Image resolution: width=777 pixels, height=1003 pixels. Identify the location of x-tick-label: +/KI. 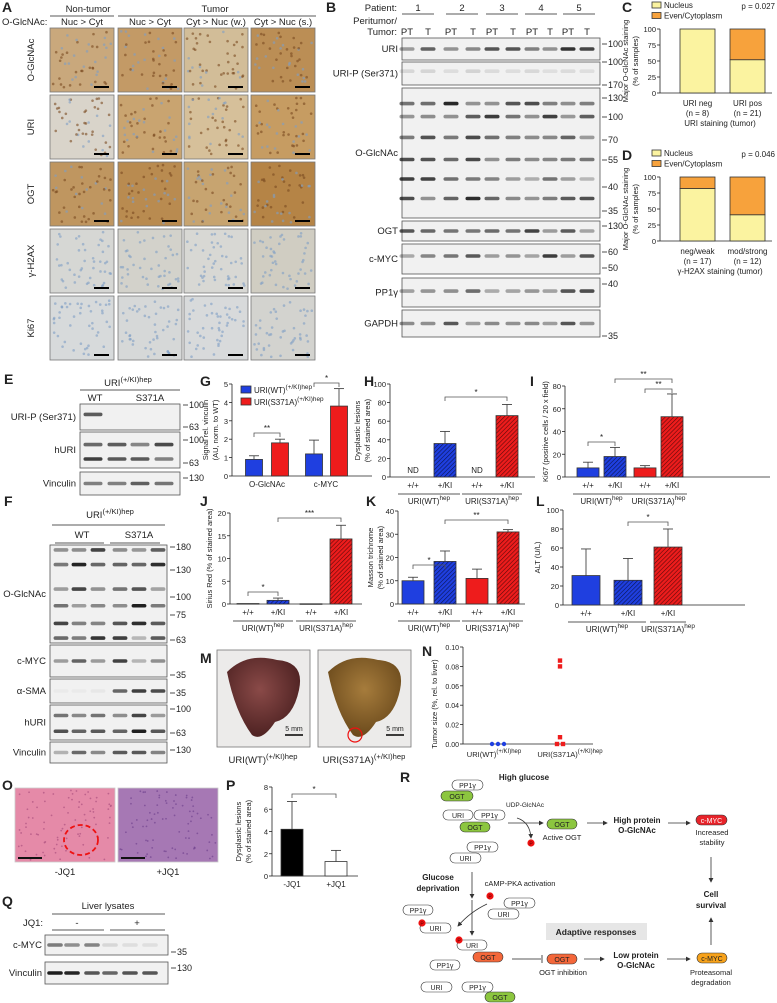
(278, 612).